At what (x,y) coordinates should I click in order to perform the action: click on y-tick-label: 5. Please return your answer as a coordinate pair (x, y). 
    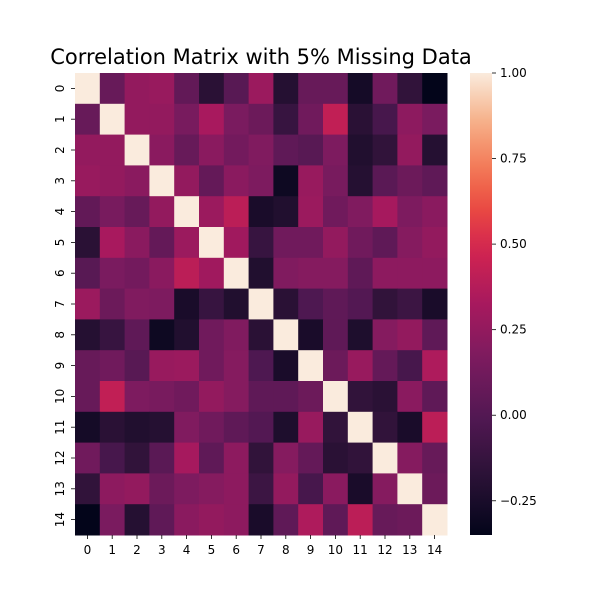
    Looking at the image, I should click on (60, 243).